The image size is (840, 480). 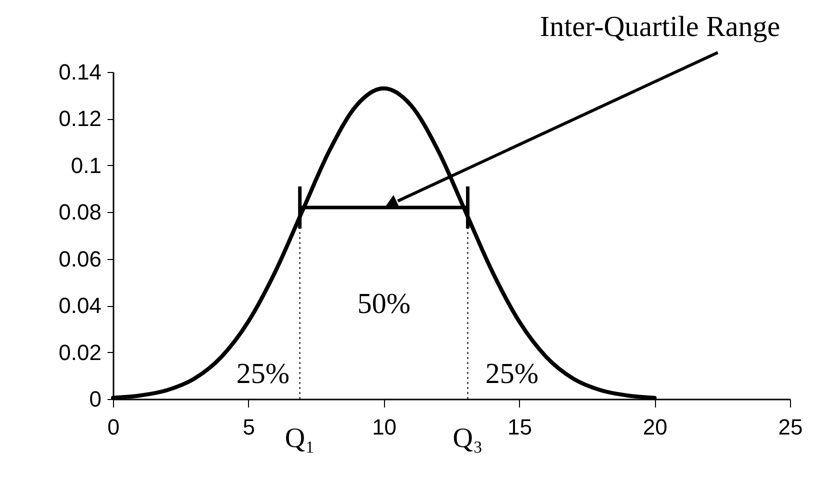 I want to click on y-tick-label: 0.08, so click(x=80, y=212).